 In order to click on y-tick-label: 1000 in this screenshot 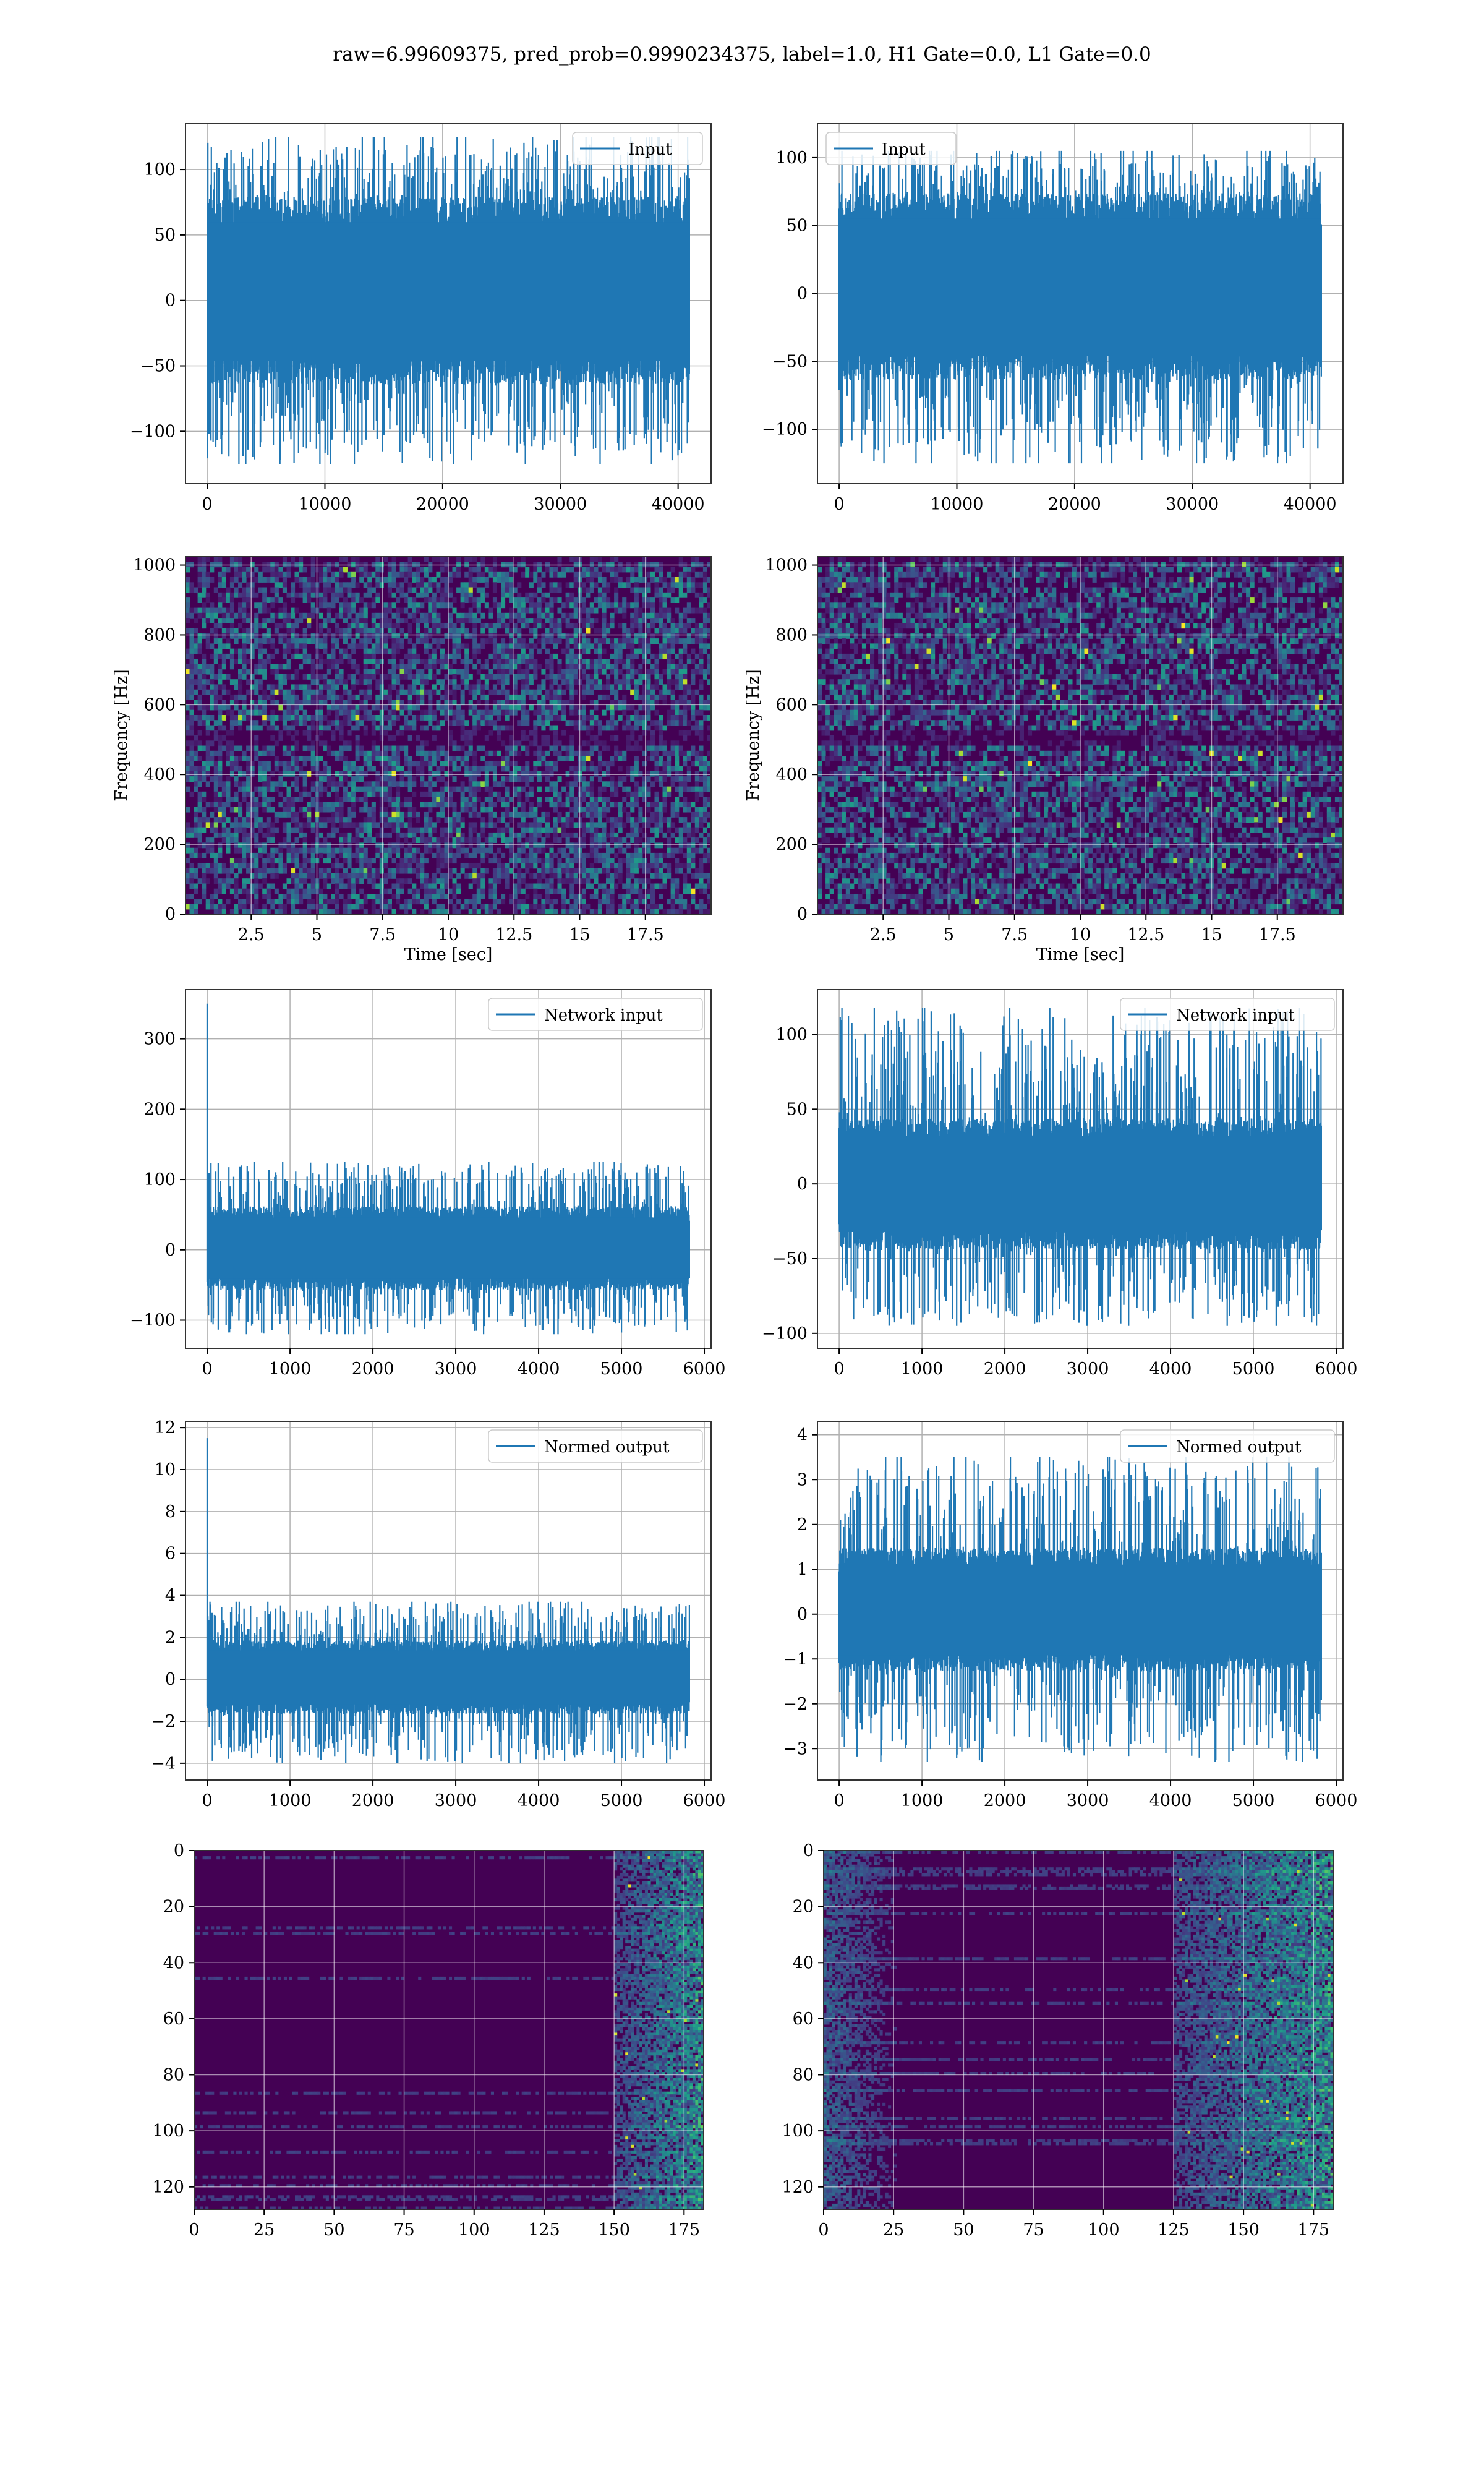, I will do `click(154, 565)`.